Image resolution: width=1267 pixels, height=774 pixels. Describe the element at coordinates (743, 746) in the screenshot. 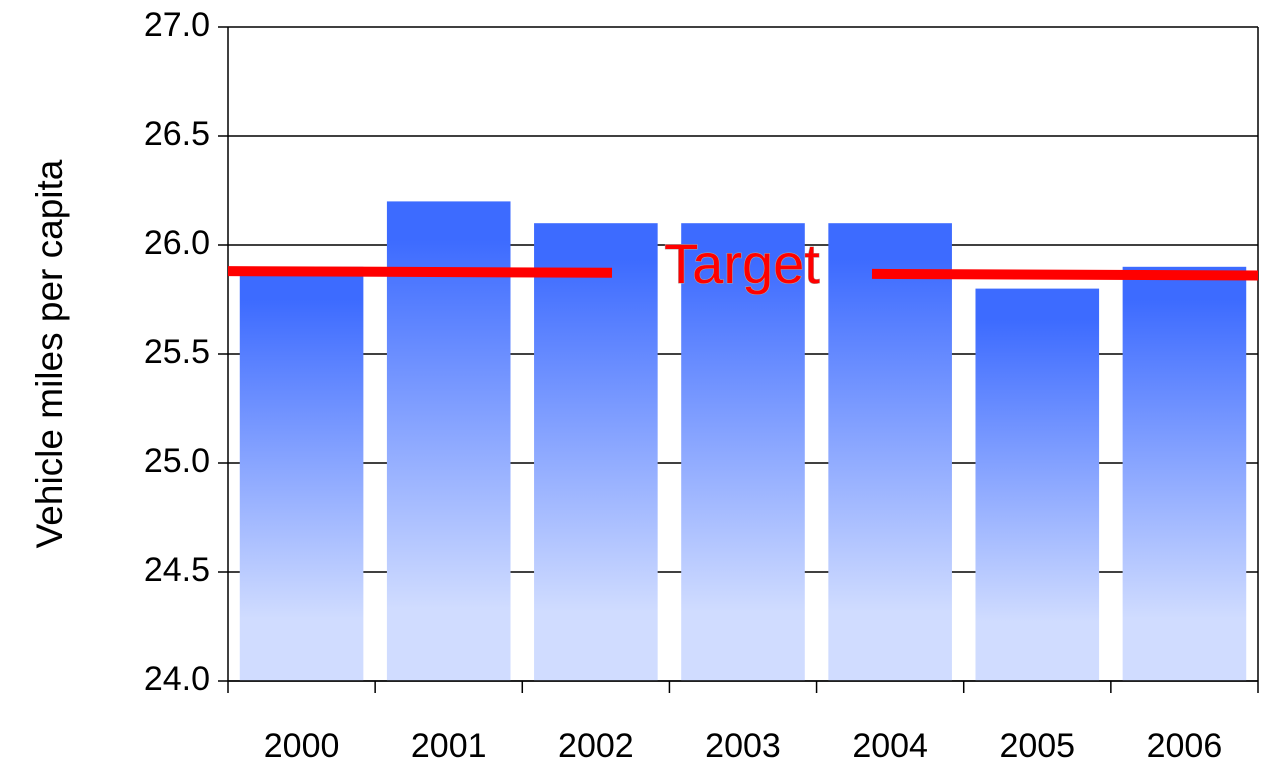

I see `x-tick-label: 2003` at that location.